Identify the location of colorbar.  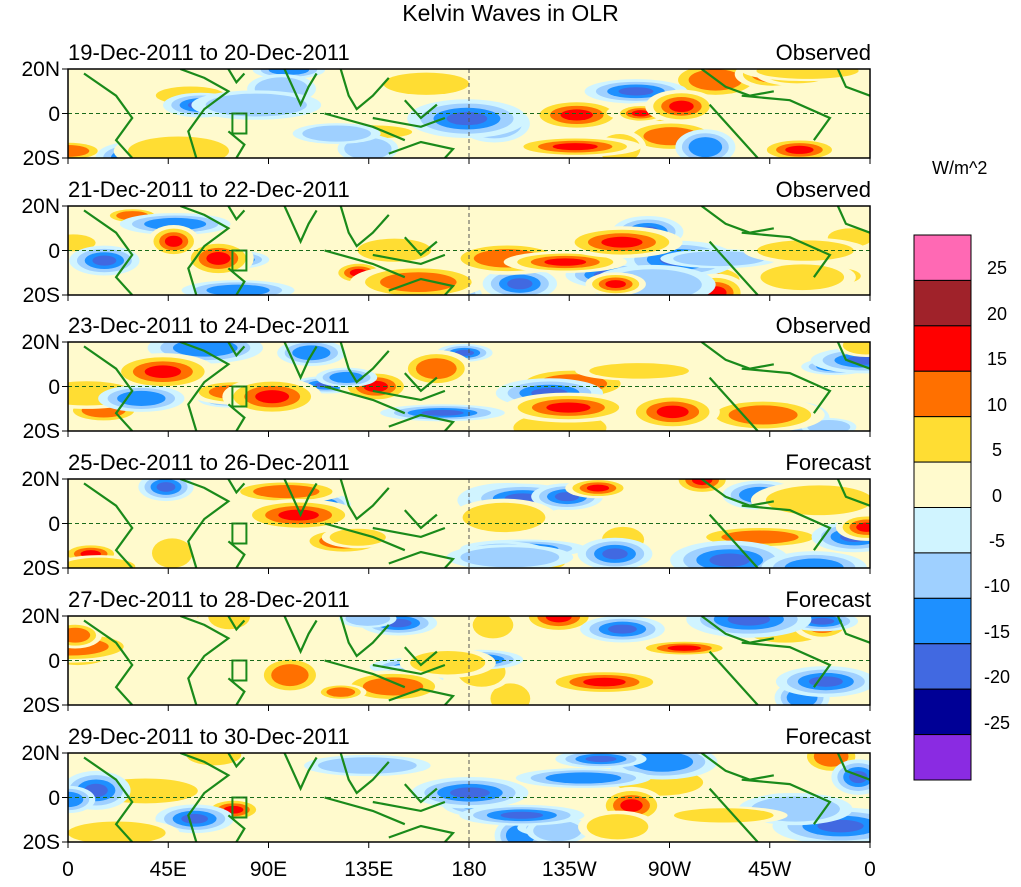
(942, 507).